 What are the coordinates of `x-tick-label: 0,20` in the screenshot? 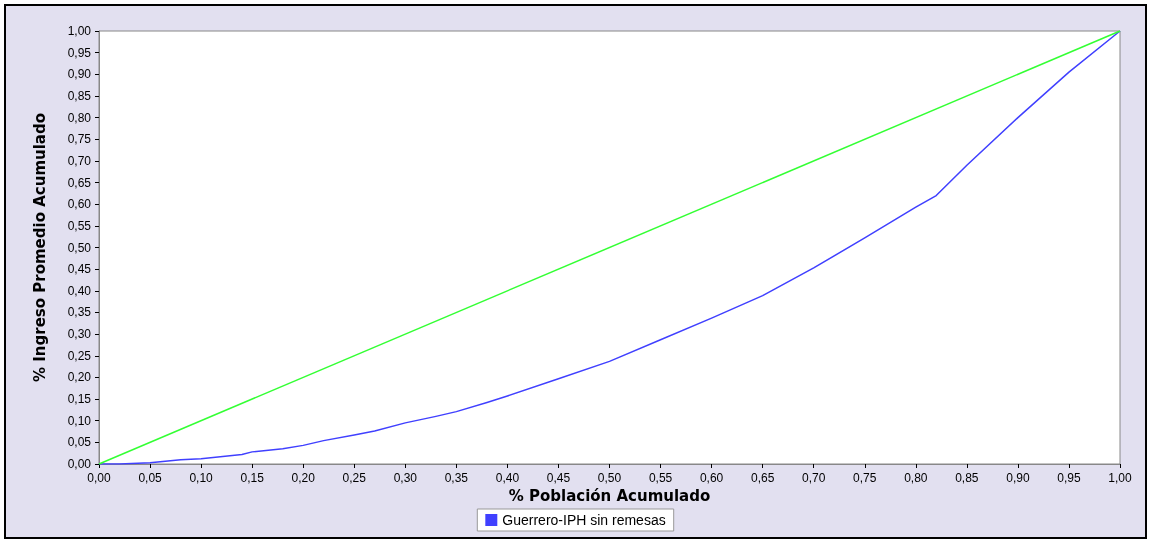 It's located at (303, 478).